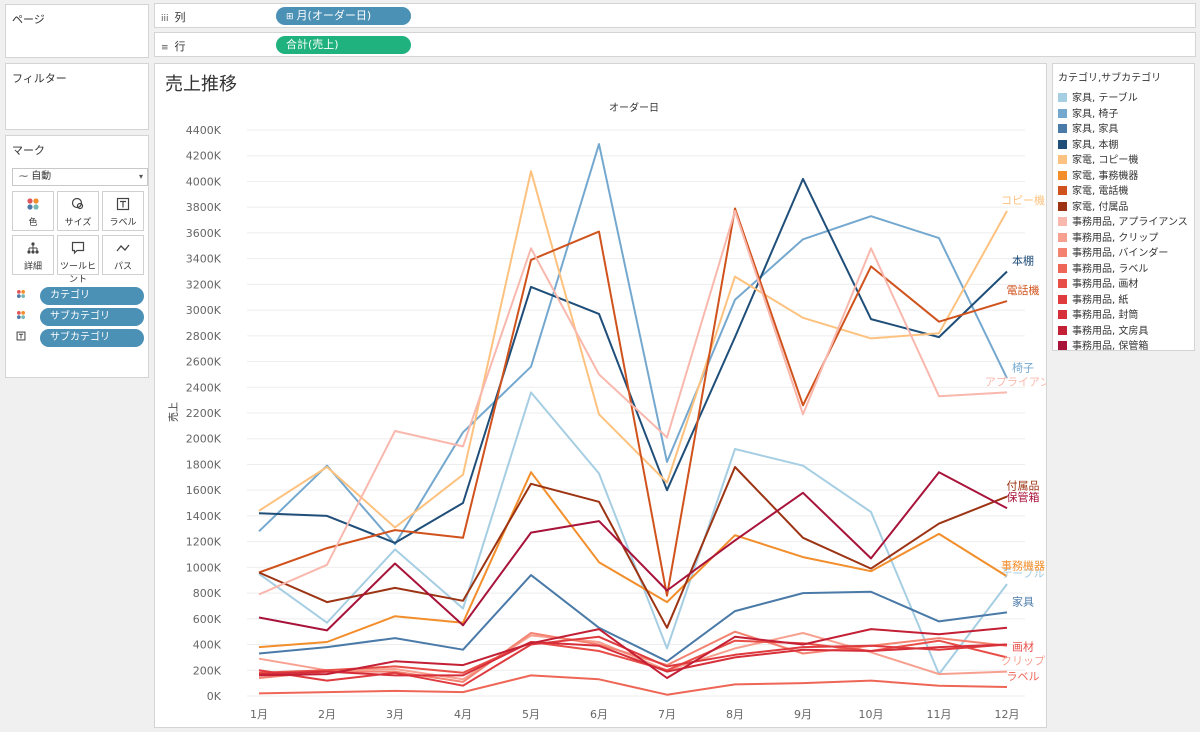 The height and width of the screenshot is (732, 1200). What do you see at coordinates (180, 17) in the screenshot?
I see `columns-shelf-text: 列` at bounding box center [180, 17].